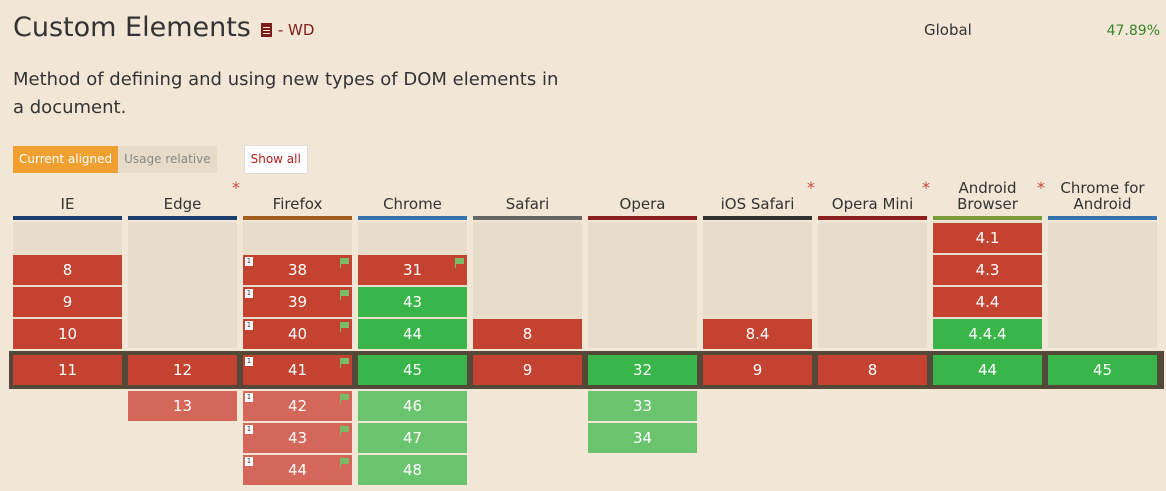 The image size is (1166, 491). Describe the element at coordinates (266, 29) in the screenshot. I see `document-icon` at that location.